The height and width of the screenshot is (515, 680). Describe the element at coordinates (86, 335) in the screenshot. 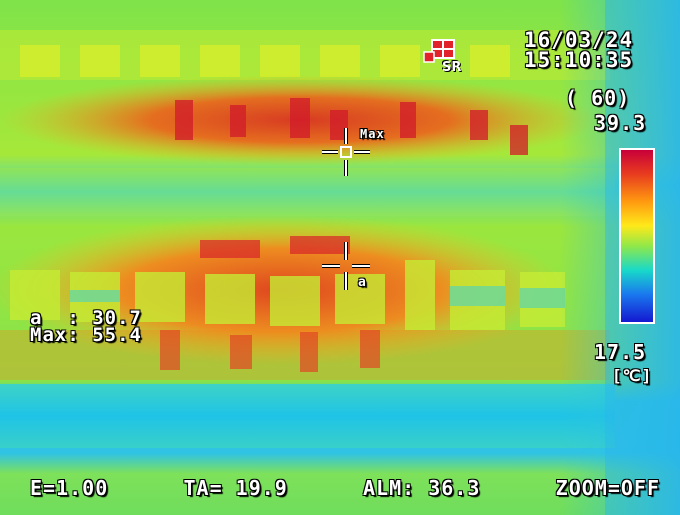

I see `spot-max-reading: Max: 55.4` at that location.